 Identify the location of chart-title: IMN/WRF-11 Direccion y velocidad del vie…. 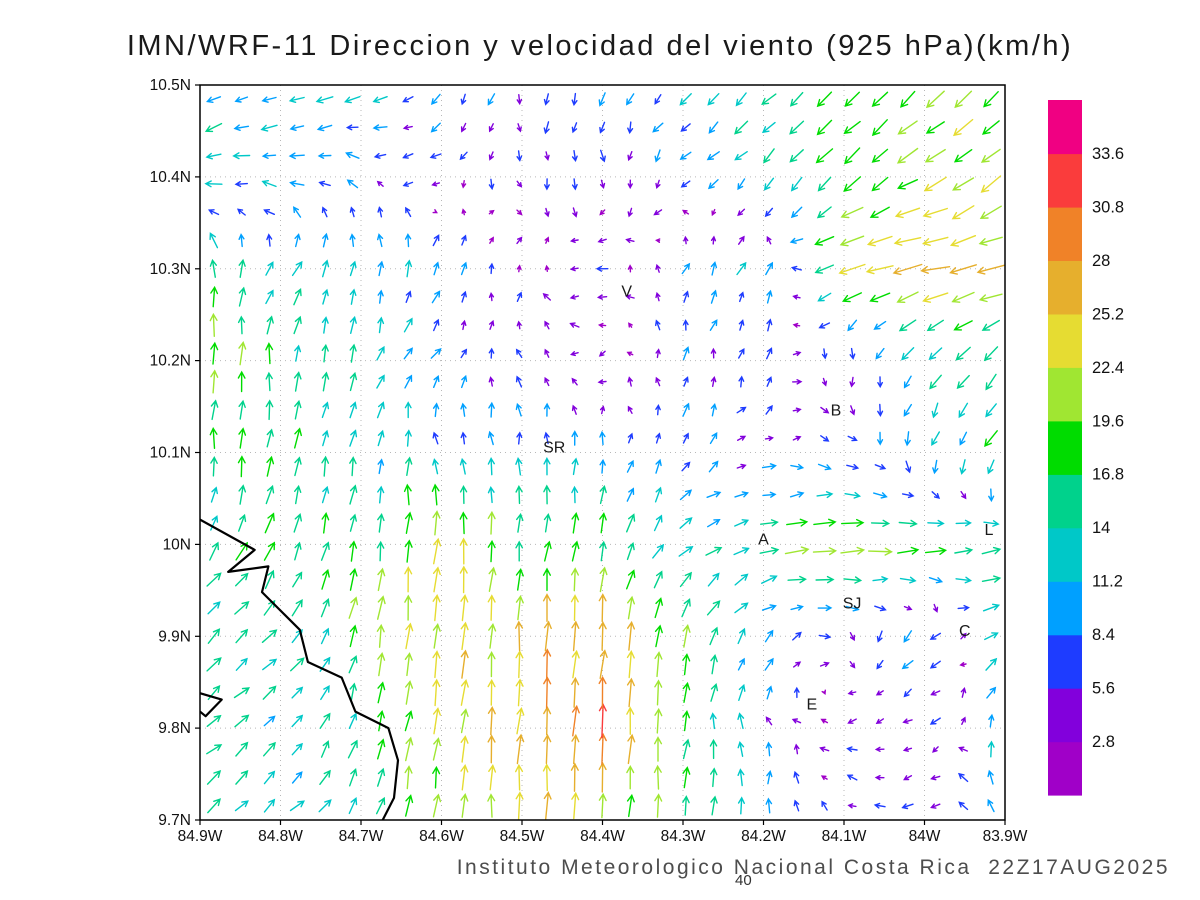
(600, 46).